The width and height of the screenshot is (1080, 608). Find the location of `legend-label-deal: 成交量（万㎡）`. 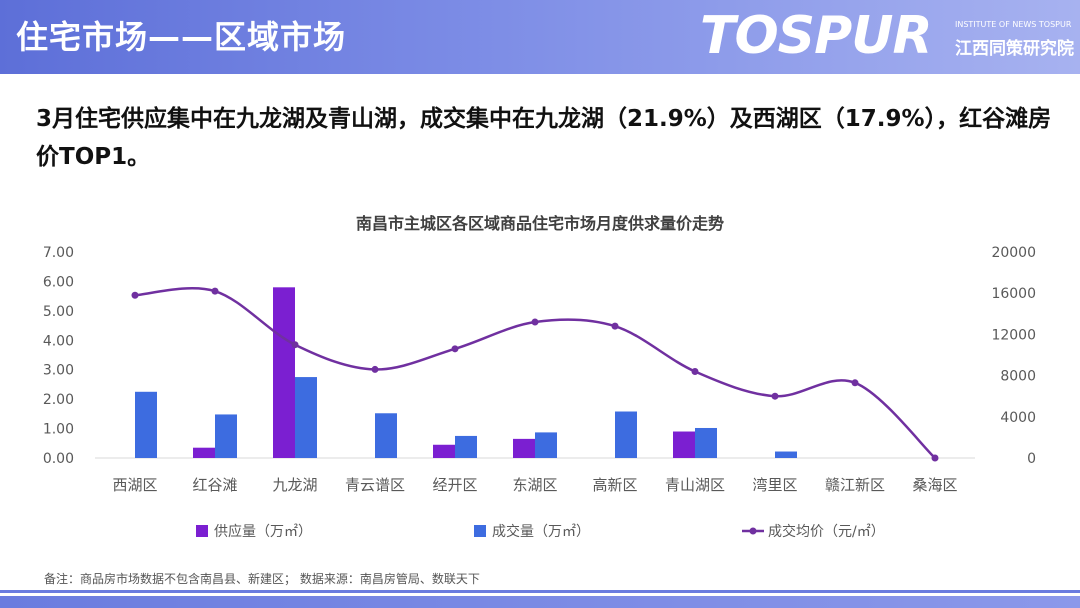

legend-label-deal: 成交量（万㎡） is located at coordinates (541, 531).